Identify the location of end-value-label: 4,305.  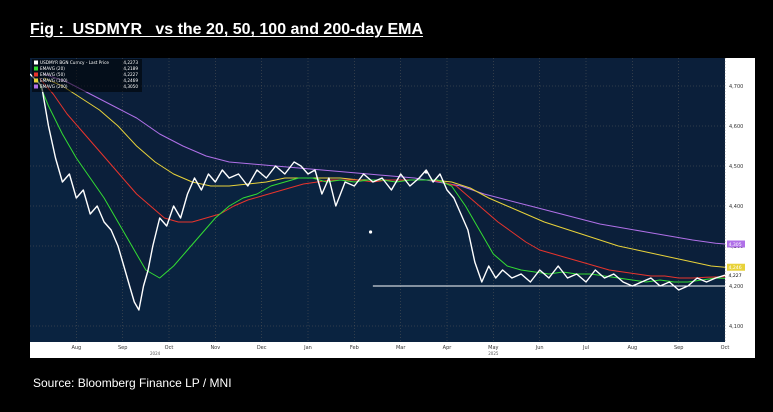
(735, 245).